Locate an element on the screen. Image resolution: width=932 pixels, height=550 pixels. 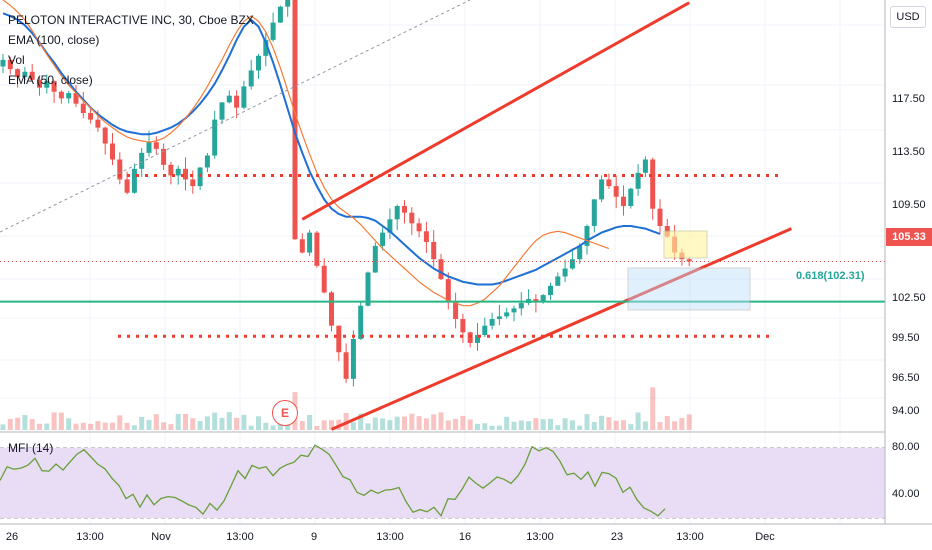
price-tick: 102.50 is located at coordinates (909, 298).